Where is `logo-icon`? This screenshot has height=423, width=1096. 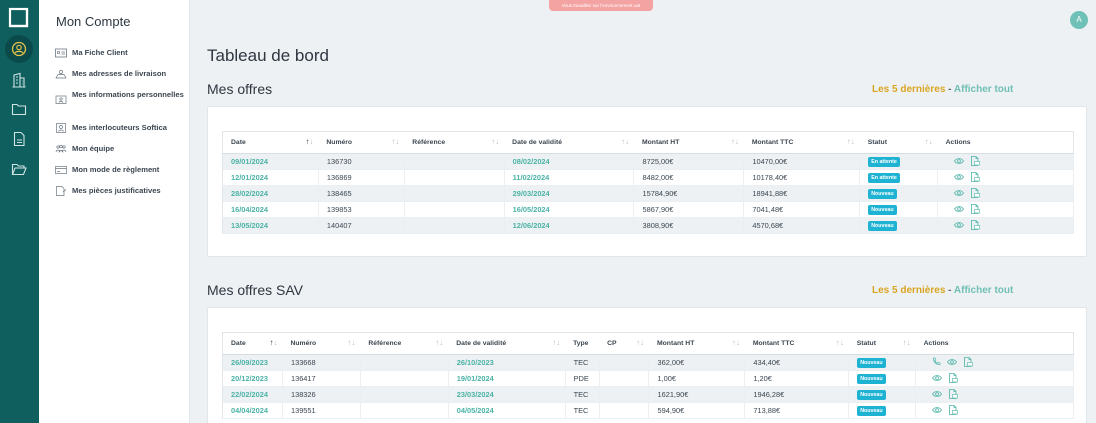
logo-icon is located at coordinates (19, 18).